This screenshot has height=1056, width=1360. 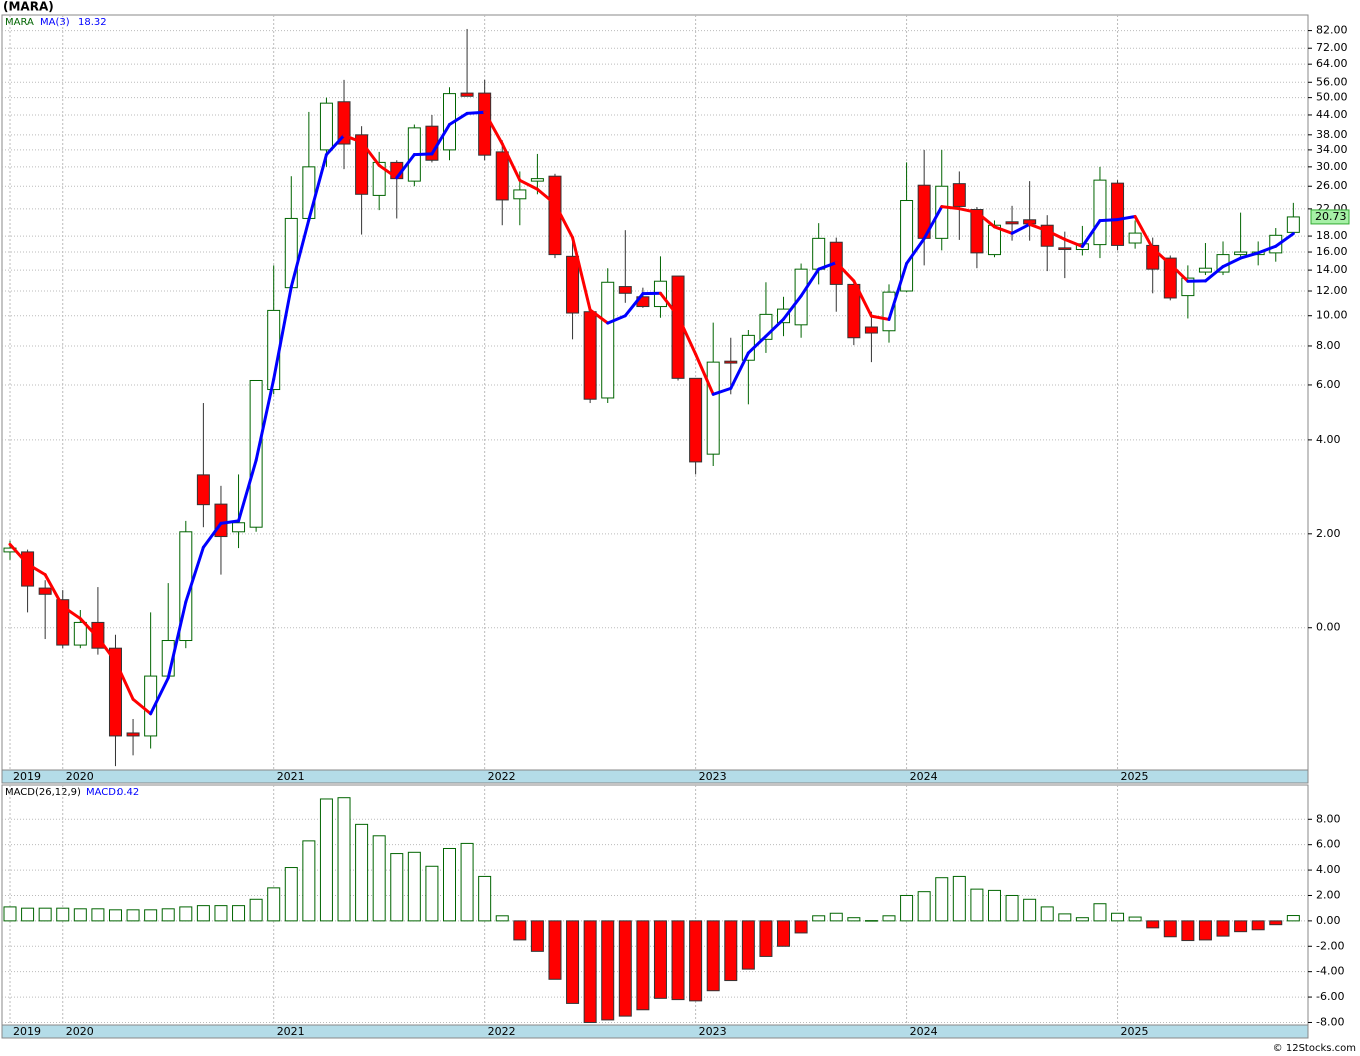 What do you see at coordinates (1332, 30) in the screenshot?
I see `y-tick-label: 82.00` at bounding box center [1332, 30].